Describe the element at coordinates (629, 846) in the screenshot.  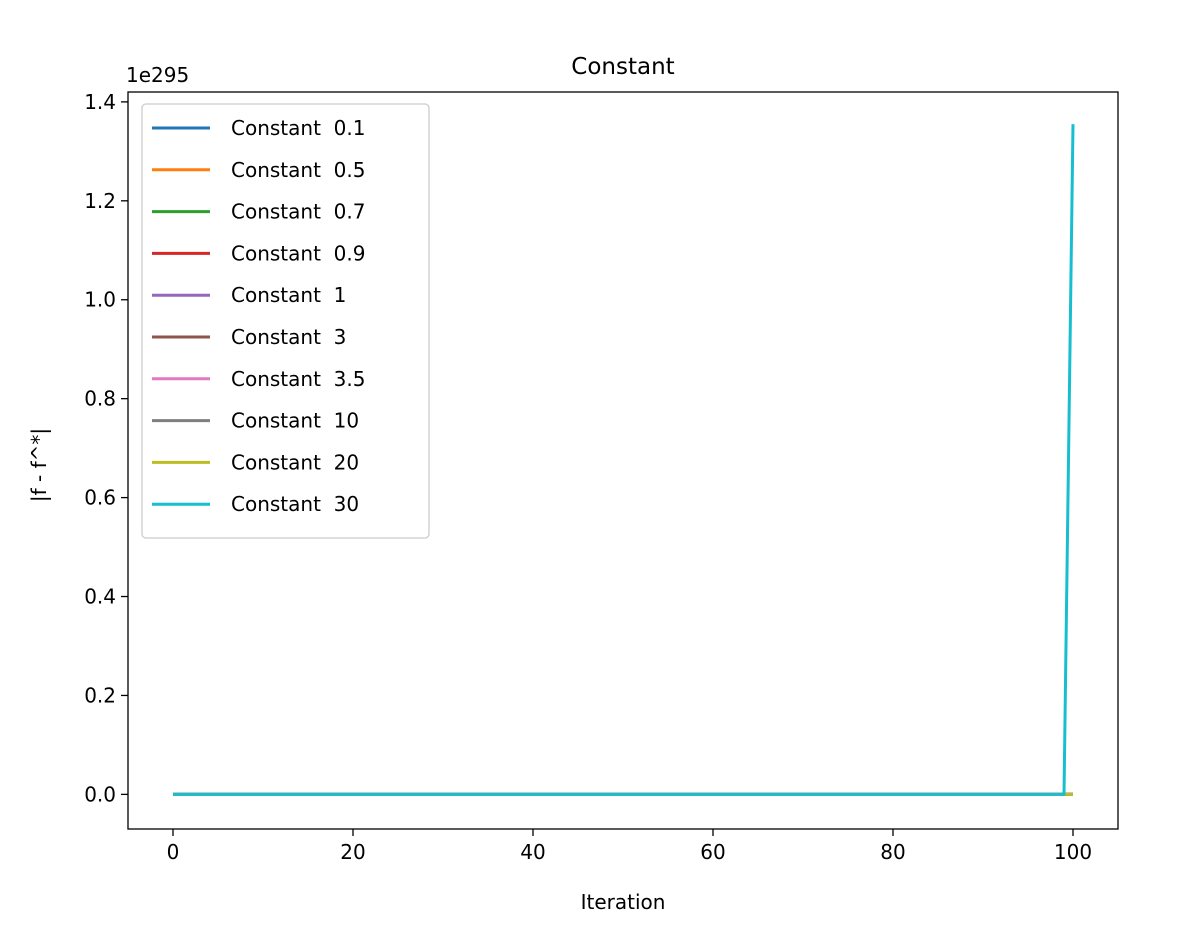
I see `x-ticks: 0 20 40 60 80 100` at that location.